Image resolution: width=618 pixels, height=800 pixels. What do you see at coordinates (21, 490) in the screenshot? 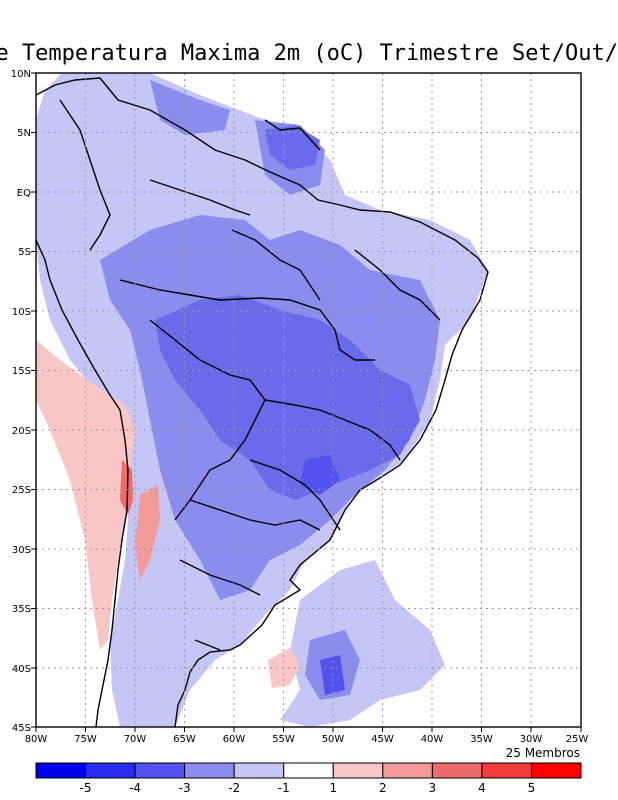
I see `lat-label: 25S` at bounding box center [21, 490].